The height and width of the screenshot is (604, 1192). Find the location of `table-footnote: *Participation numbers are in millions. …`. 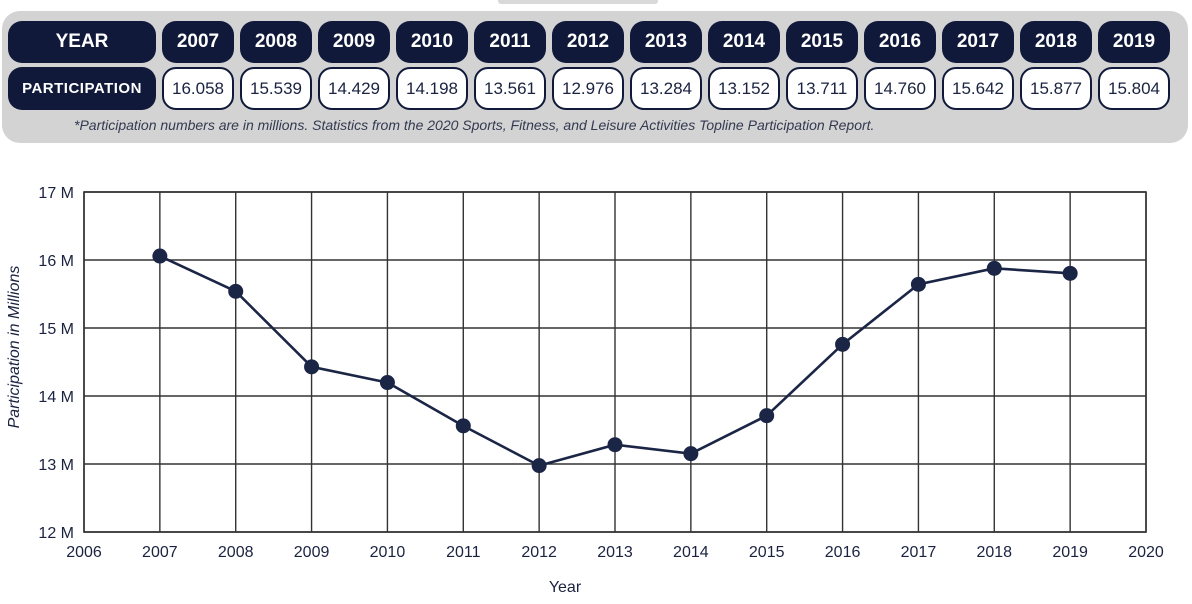

table-footnote: *Participation numbers are in millions. … is located at coordinates (474, 125).